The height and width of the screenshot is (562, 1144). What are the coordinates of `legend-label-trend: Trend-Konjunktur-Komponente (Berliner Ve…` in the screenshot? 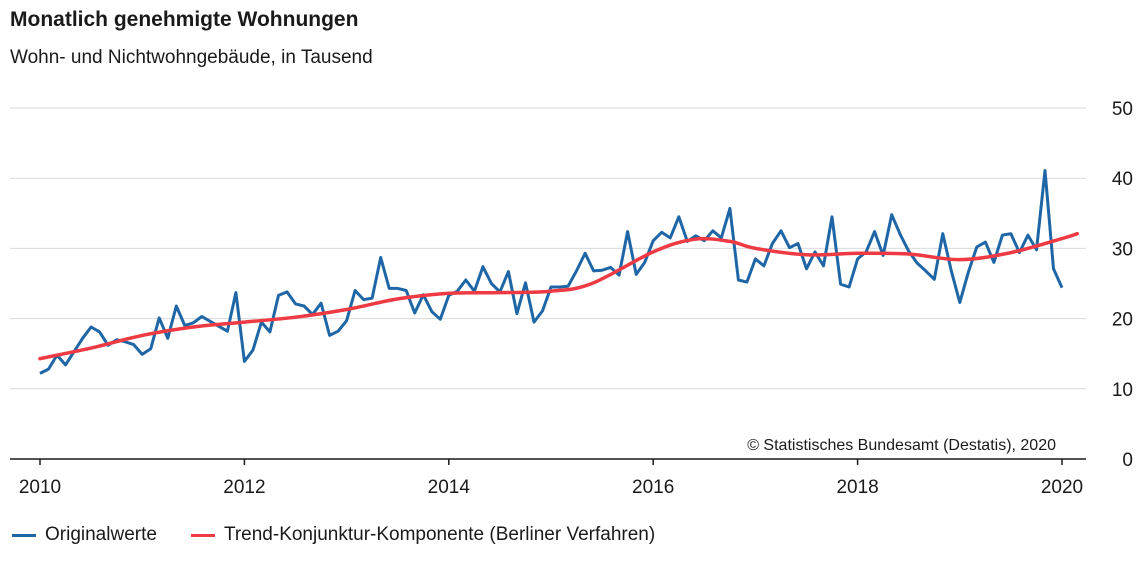 It's located at (439, 534).